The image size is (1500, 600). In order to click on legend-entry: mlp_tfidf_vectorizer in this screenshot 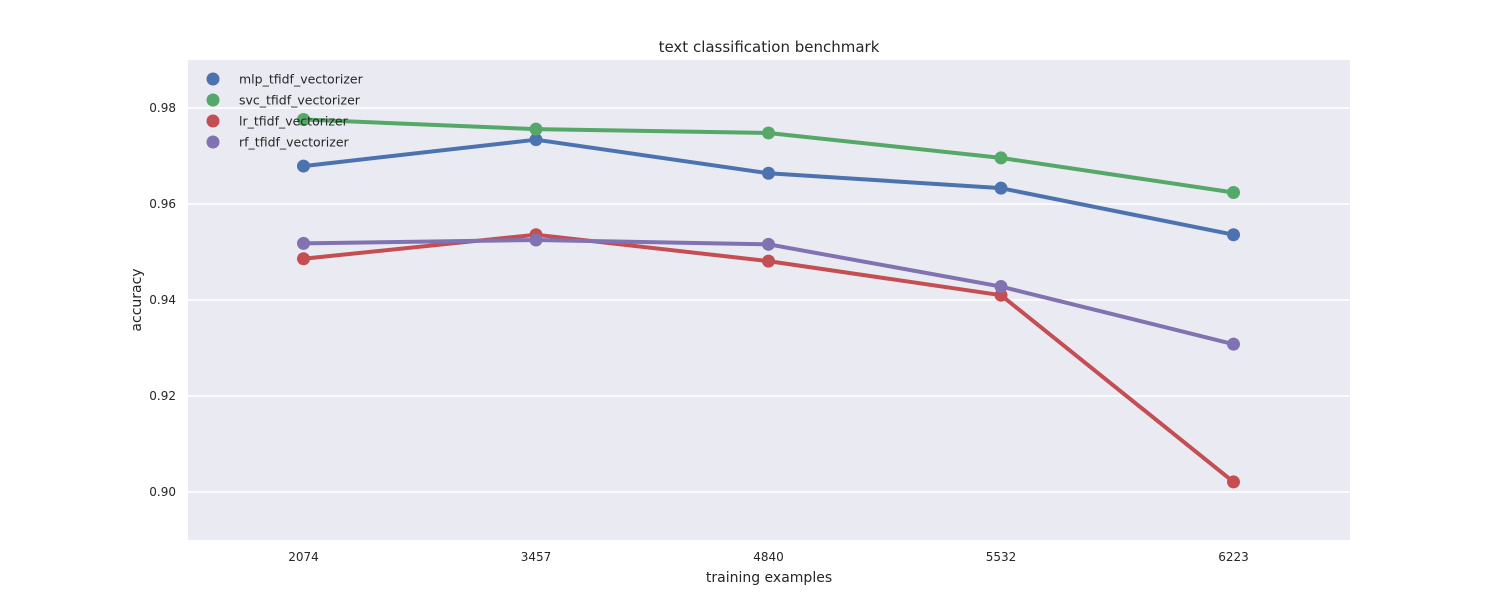, I will do `click(301, 79)`.